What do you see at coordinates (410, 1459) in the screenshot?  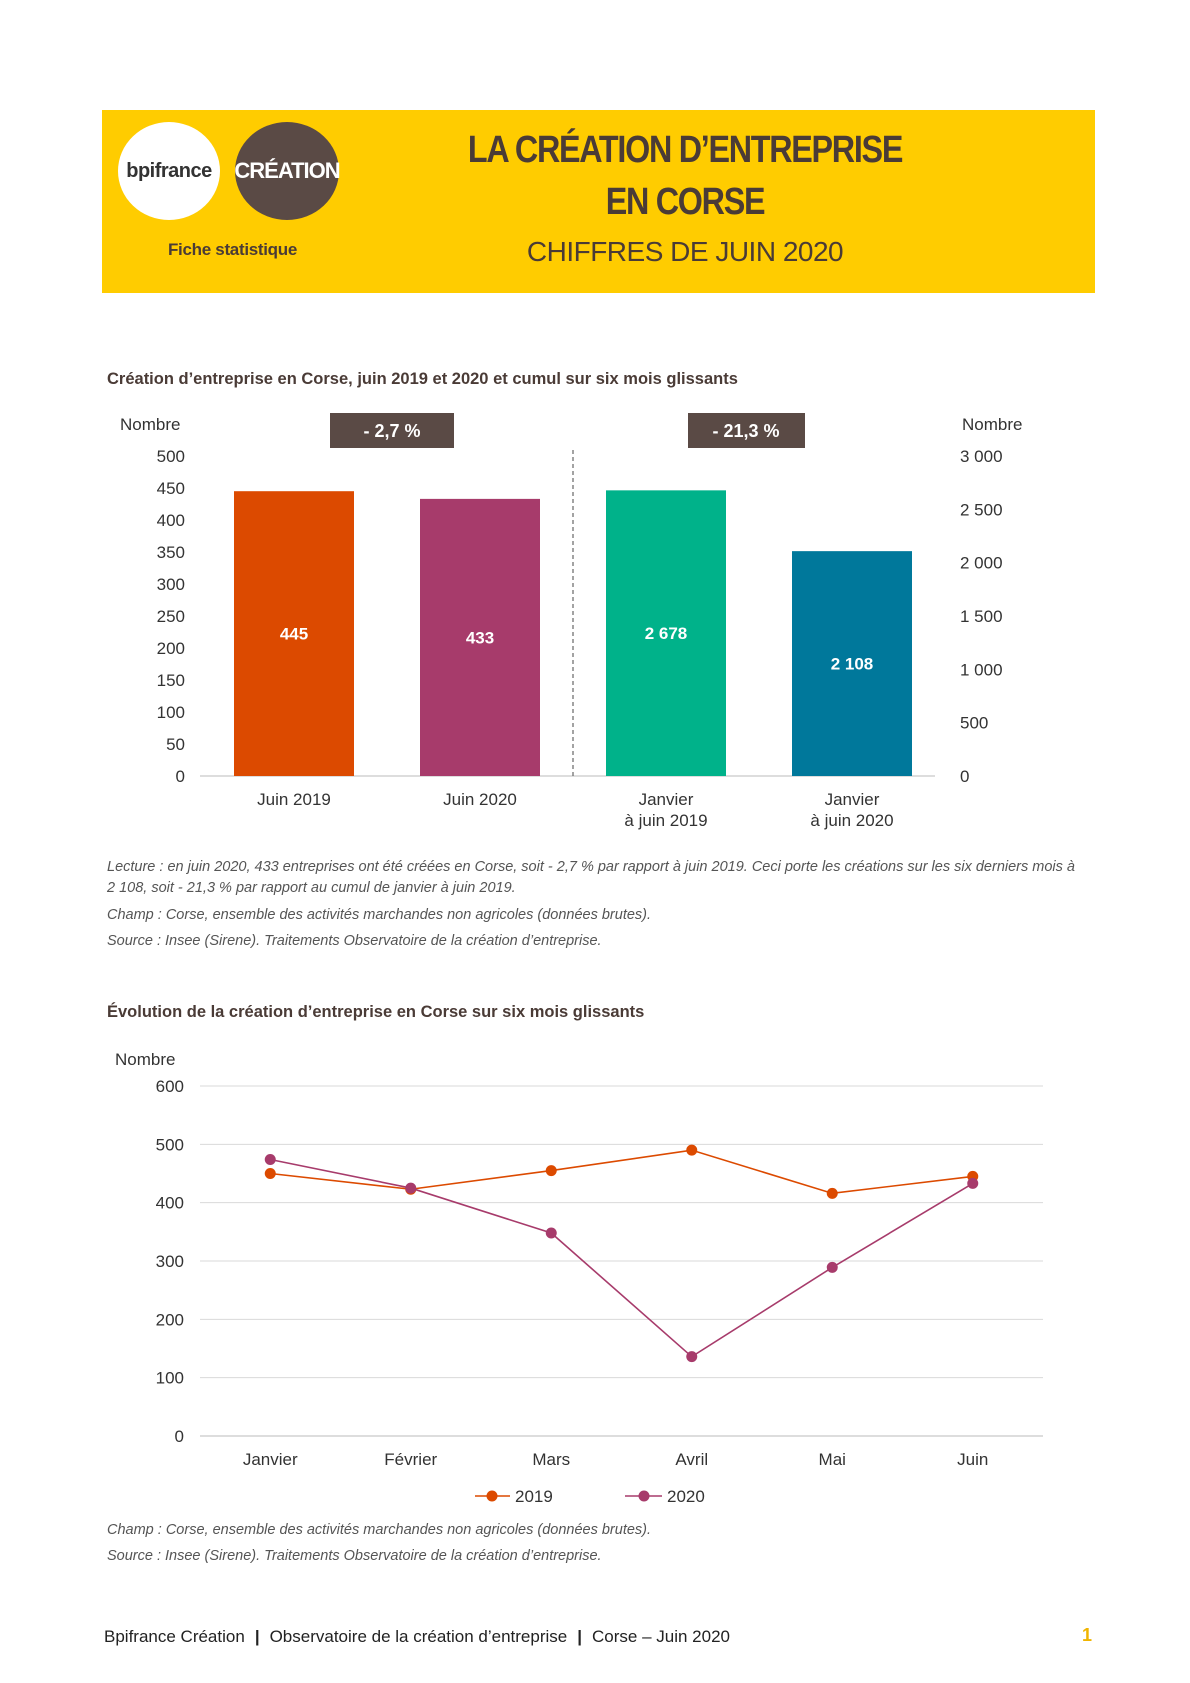 I see `month-label: Février` at bounding box center [410, 1459].